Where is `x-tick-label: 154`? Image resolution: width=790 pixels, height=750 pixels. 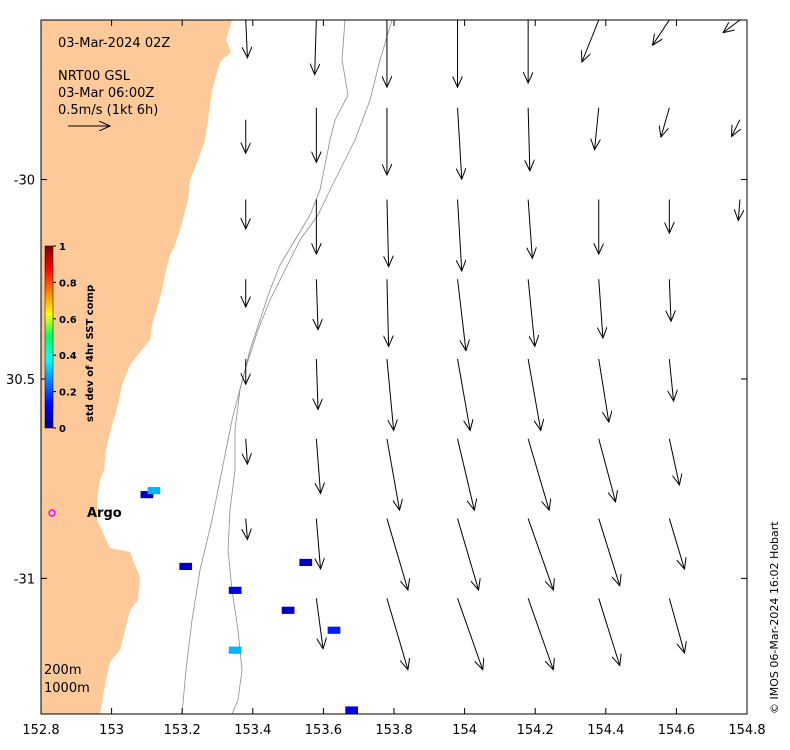 x-tick-label: 154 is located at coordinates (464, 730).